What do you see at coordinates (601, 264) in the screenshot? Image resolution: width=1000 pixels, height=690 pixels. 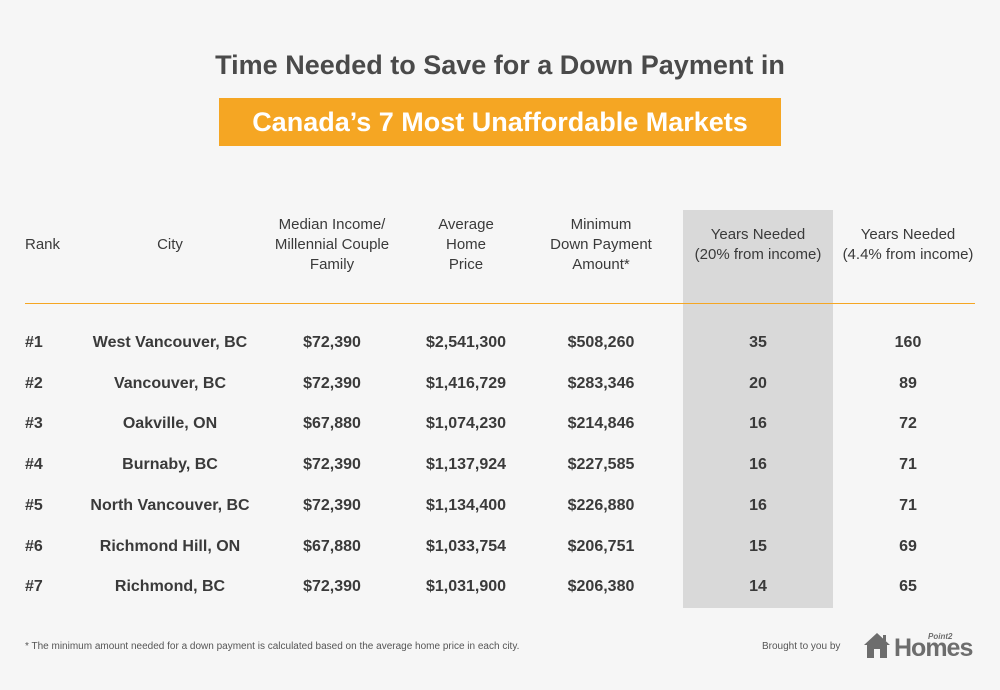 I see `header-down-line: Amount*` at bounding box center [601, 264].